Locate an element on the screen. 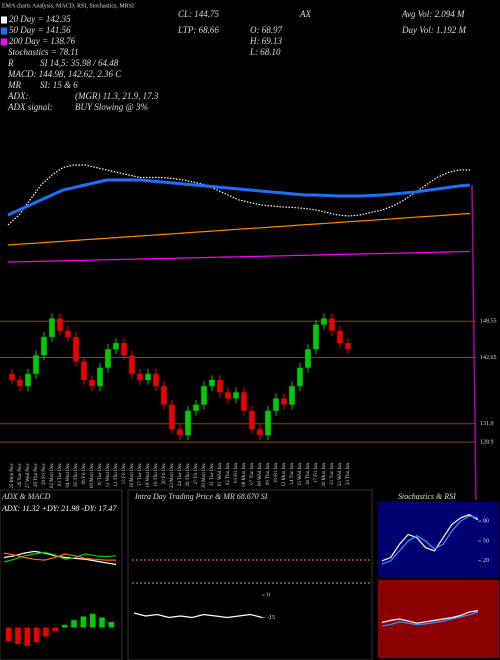 The image size is (500, 660). panel-title: Stochastics & RSI is located at coordinates (427, 496).